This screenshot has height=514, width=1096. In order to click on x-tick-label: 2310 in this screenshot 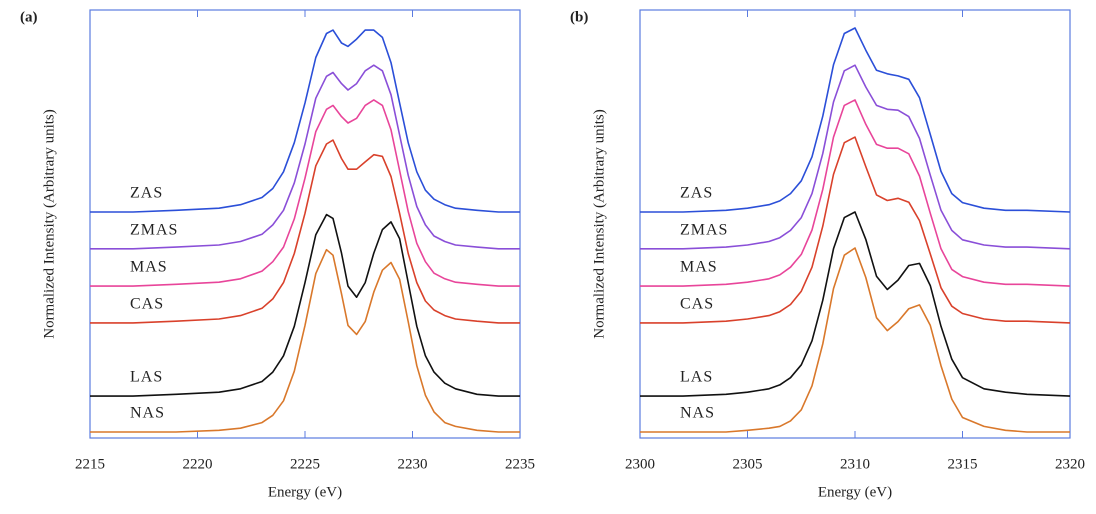, I will do `click(855, 464)`.